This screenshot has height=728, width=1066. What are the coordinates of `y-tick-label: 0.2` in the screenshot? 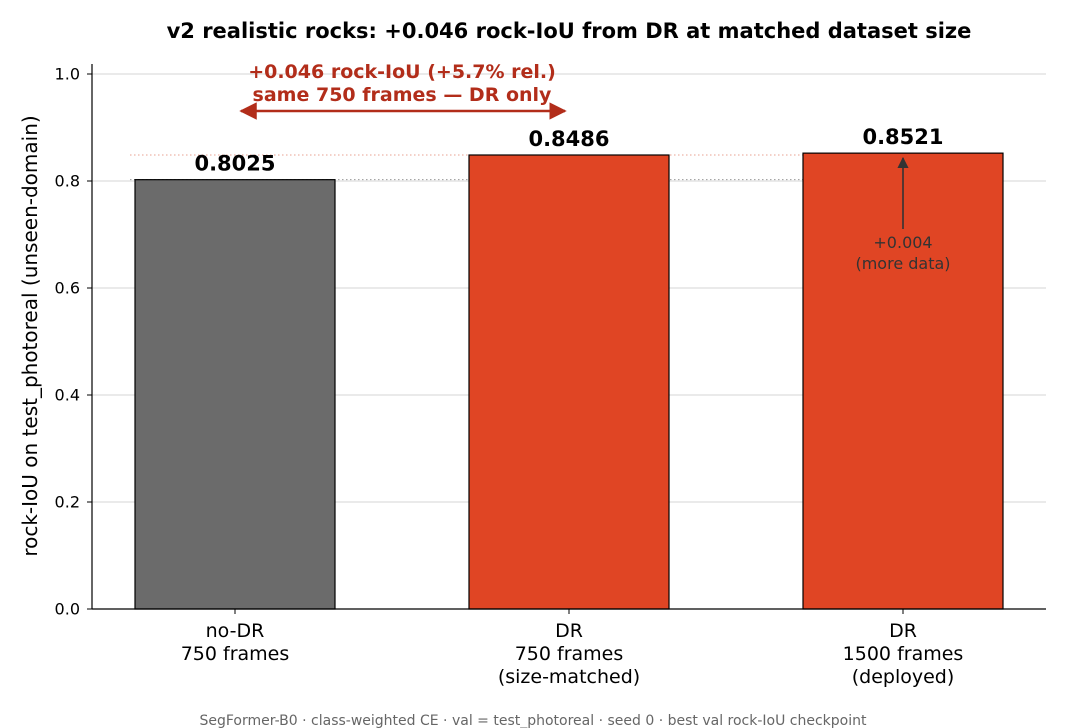 It's located at (67, 502).